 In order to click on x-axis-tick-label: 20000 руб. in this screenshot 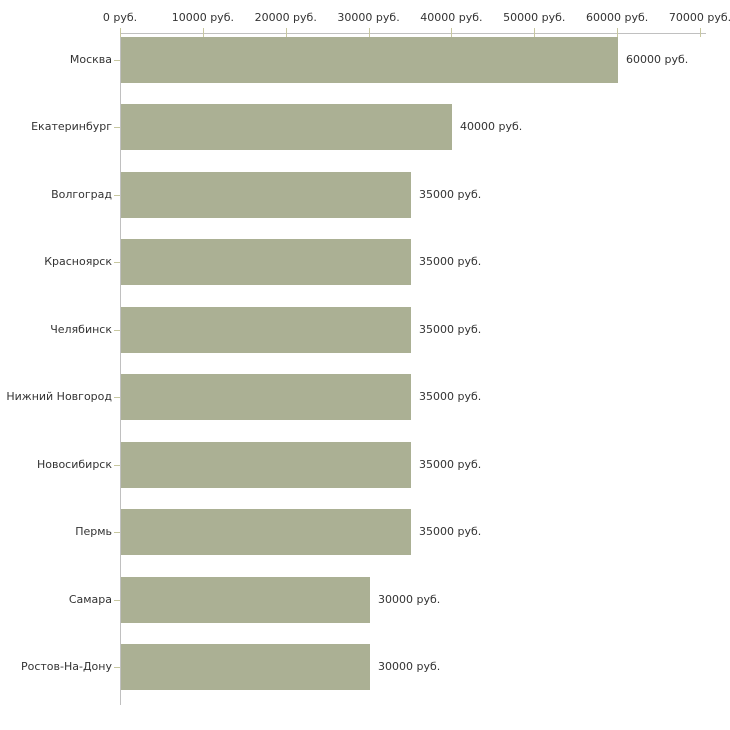, I will do `click(285, 17)`.